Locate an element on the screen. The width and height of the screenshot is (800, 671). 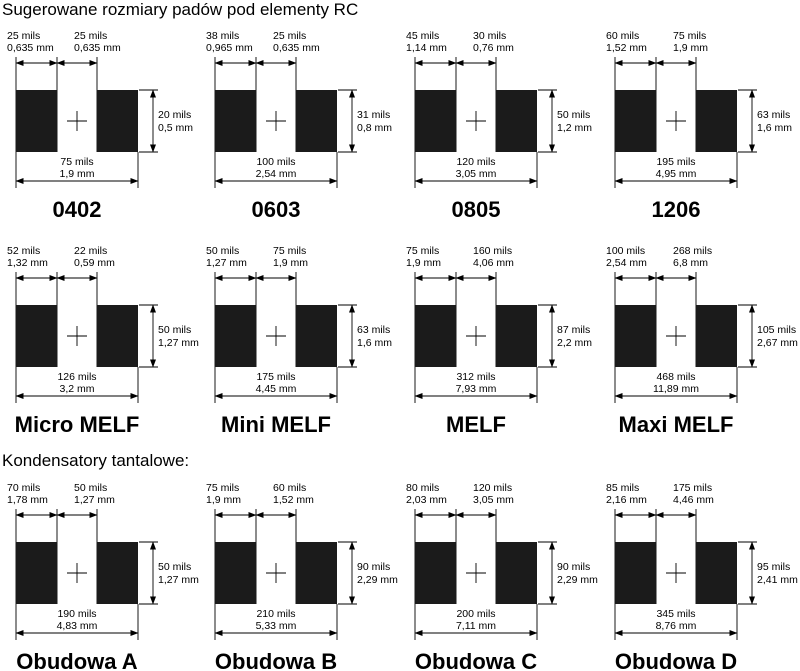
pad-width-mils: 85 mils is located at coordinates (622, 488).